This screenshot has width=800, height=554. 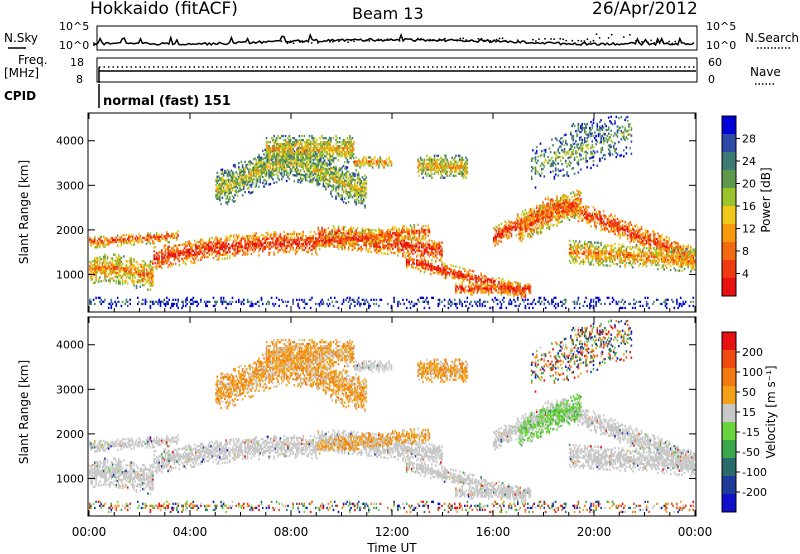 What do you see at coordinates (596, 34) in the screenshot?
I see `nsearch-point` at bounding box center [596, 34].